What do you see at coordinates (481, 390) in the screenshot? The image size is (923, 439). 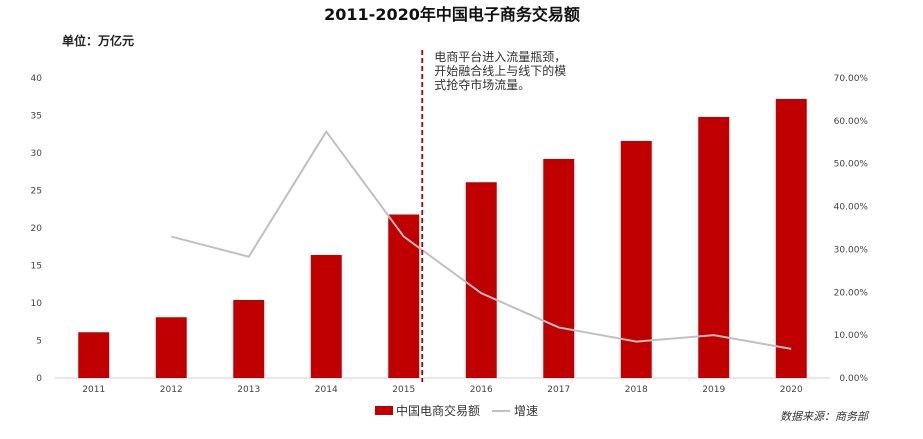 I see `x-tick-label: 2016` at bounding box center [481, 390].